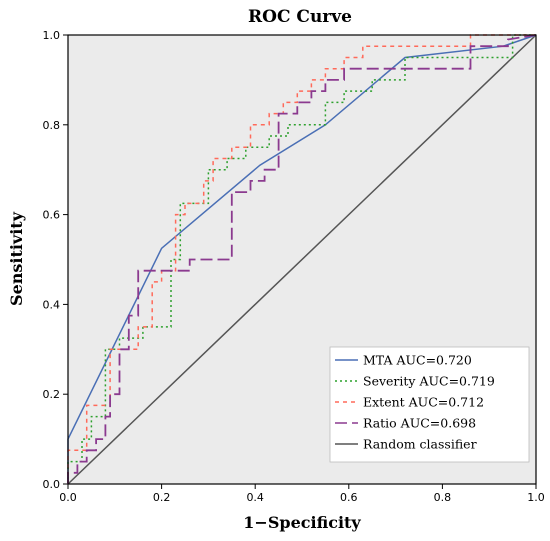 This screenshot has height=541, width=550. I want to click on chart-title: ROC Curve, so click(300, 17).